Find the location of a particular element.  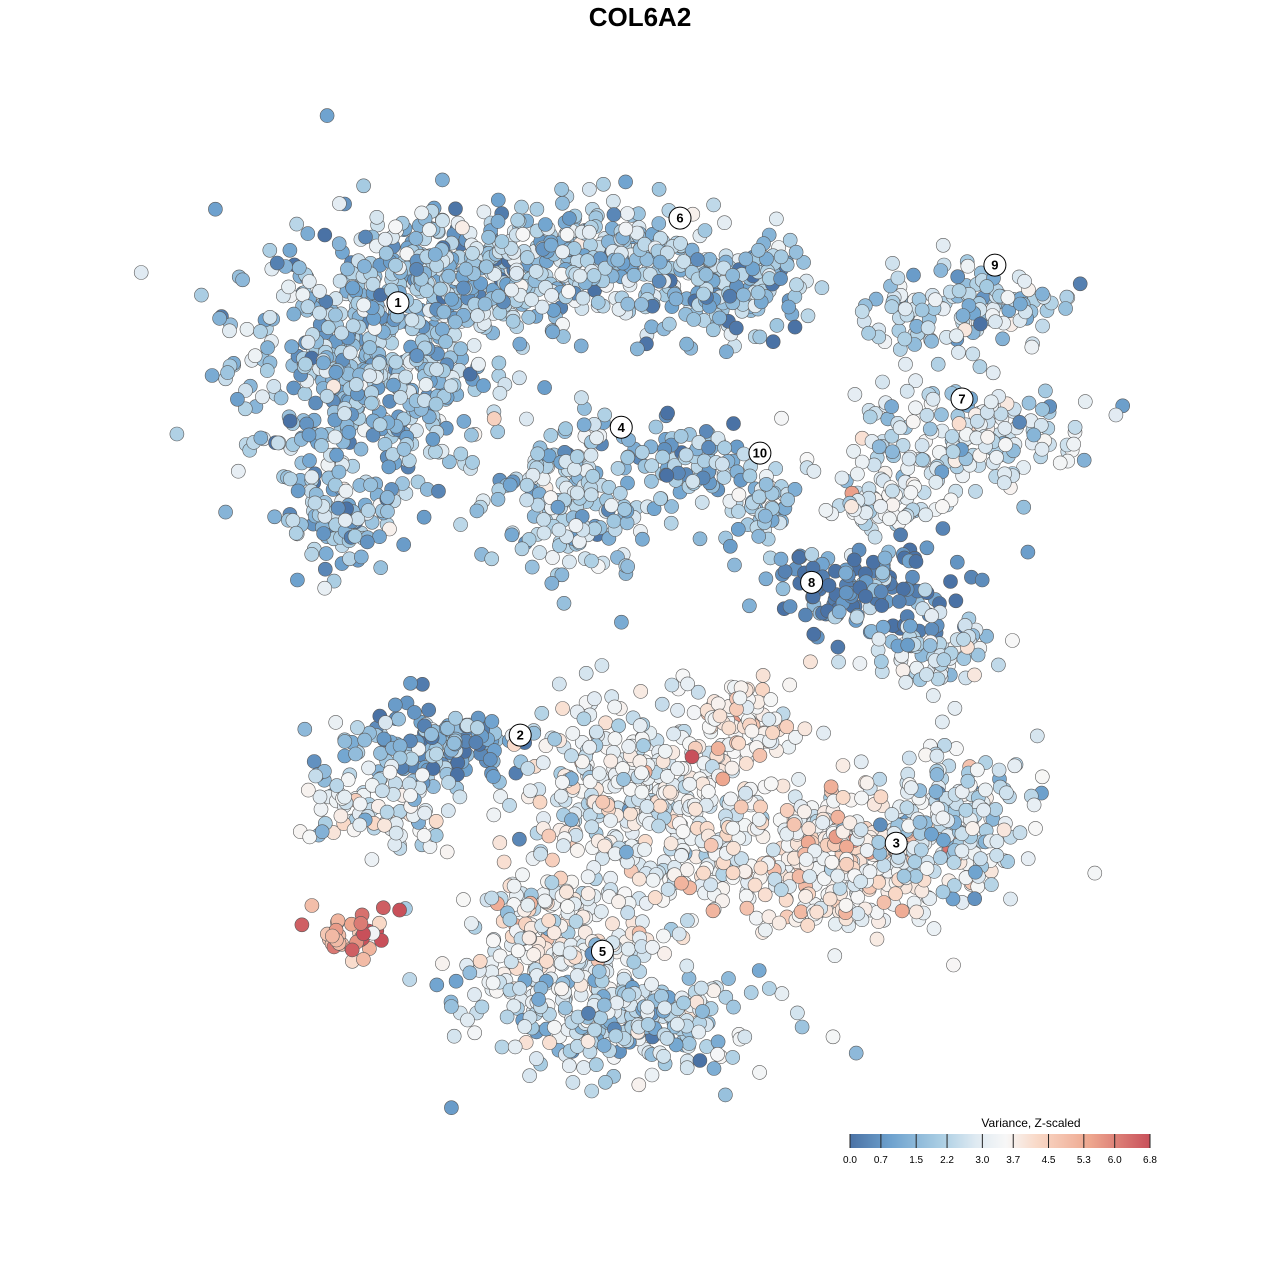

legend-tick-label: 3.7 is located at coordinates (1013, 1160).